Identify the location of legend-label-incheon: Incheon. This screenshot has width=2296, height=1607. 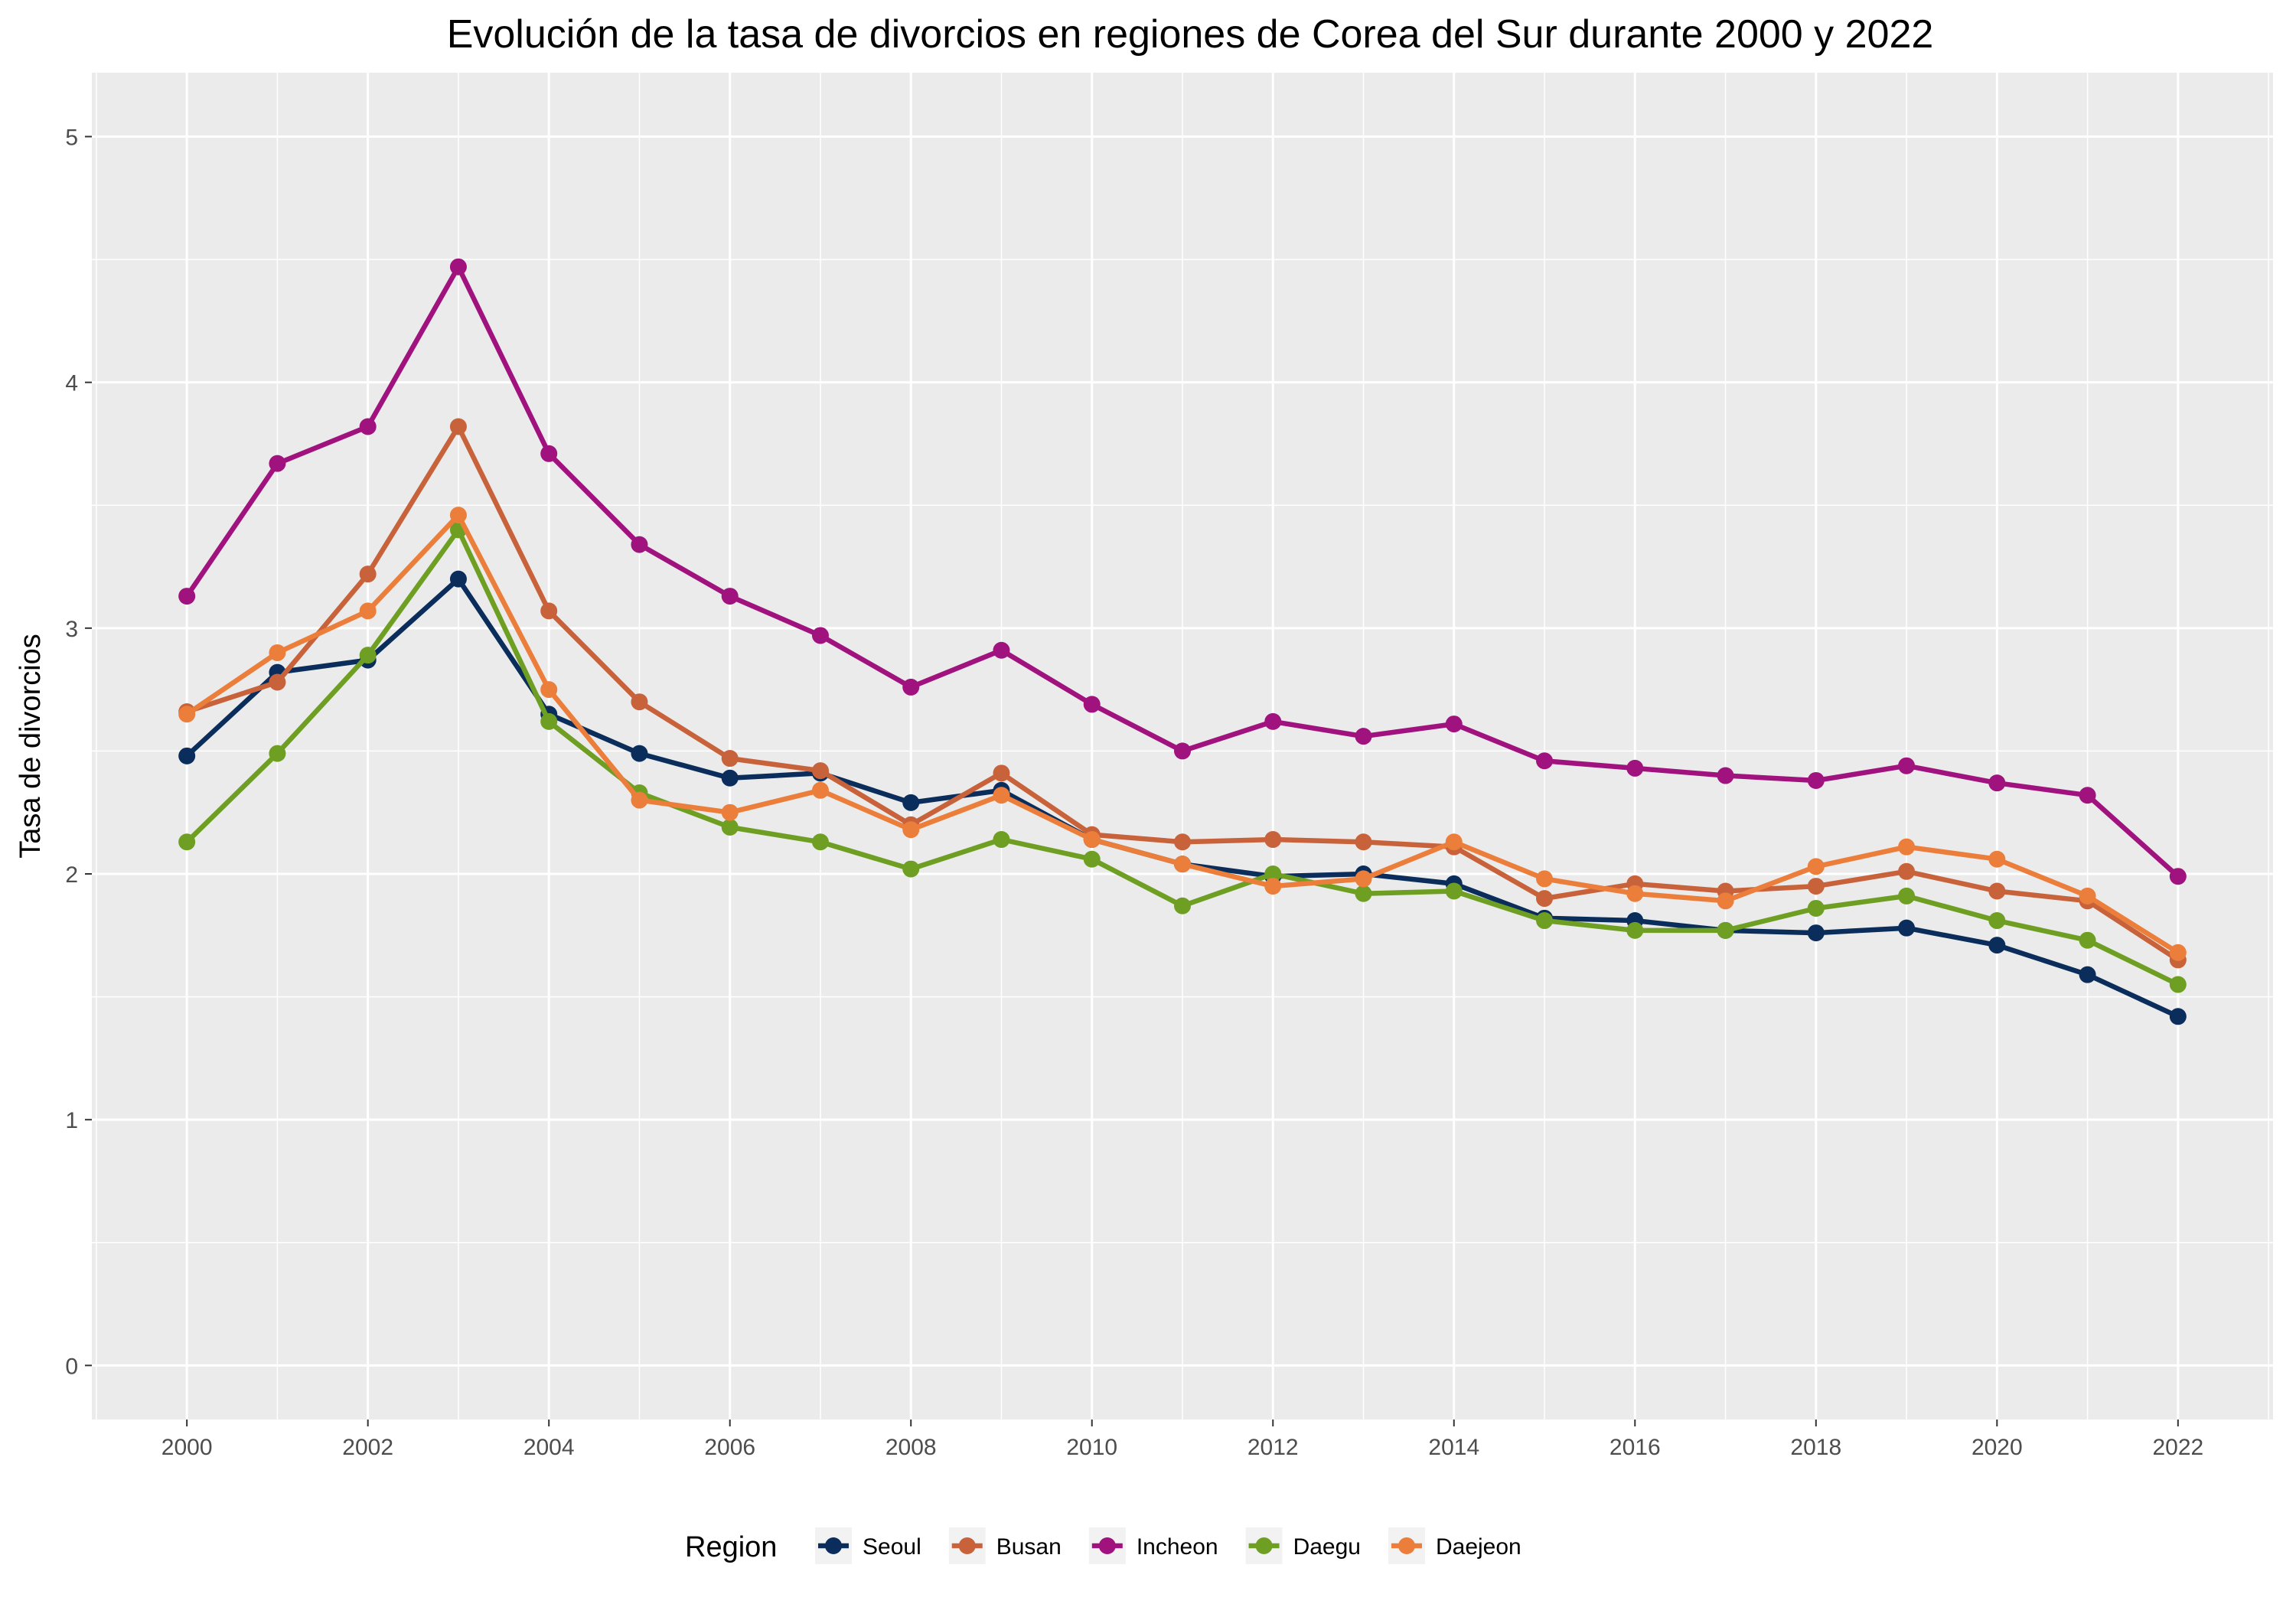
(1177, 1547).